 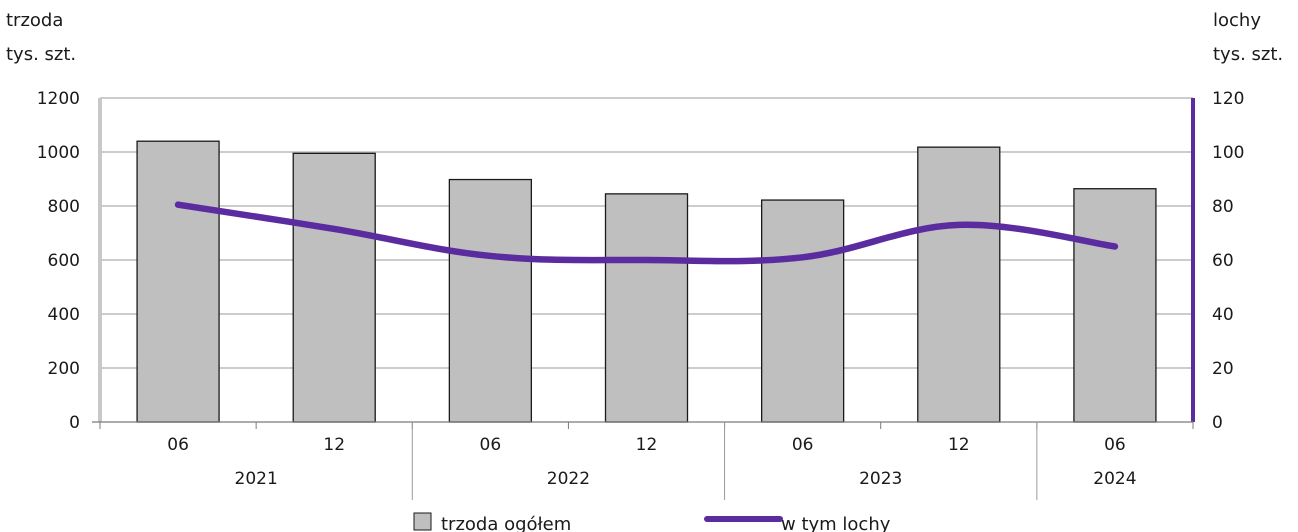 What do you see at coordinates (256, 479) in the screenshot?
I see `year-label-0: 2021` at bounding box center [256, 479].